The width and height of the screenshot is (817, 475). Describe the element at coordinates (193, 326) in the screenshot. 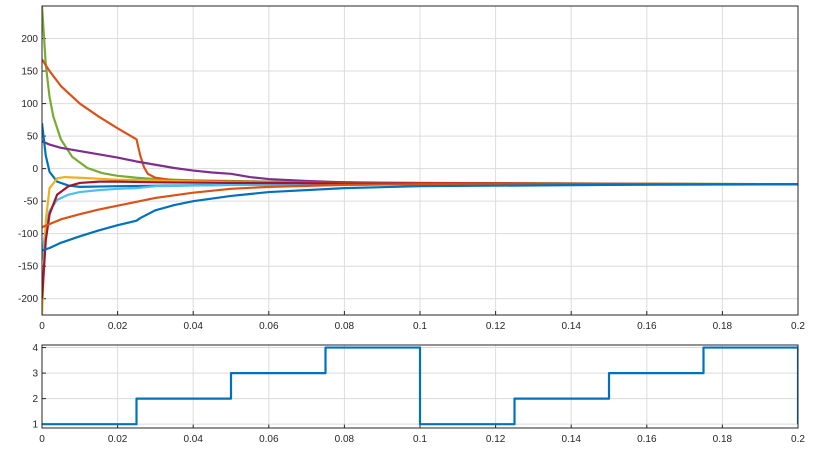

I see `top-x-tick-label: 0.04` at that location.